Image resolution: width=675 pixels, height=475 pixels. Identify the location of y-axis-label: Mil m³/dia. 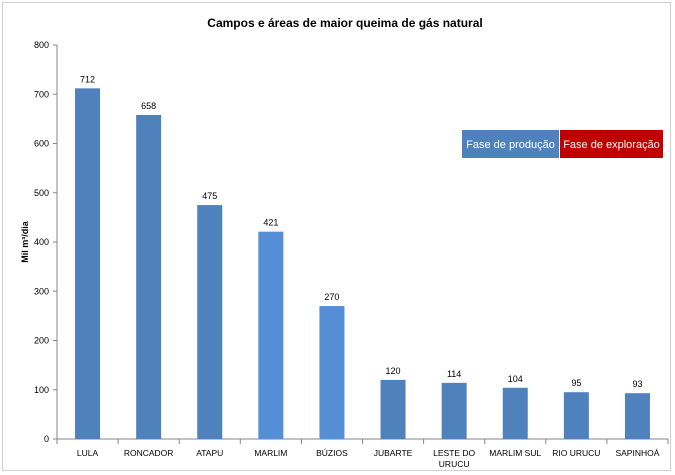
(25, 241).